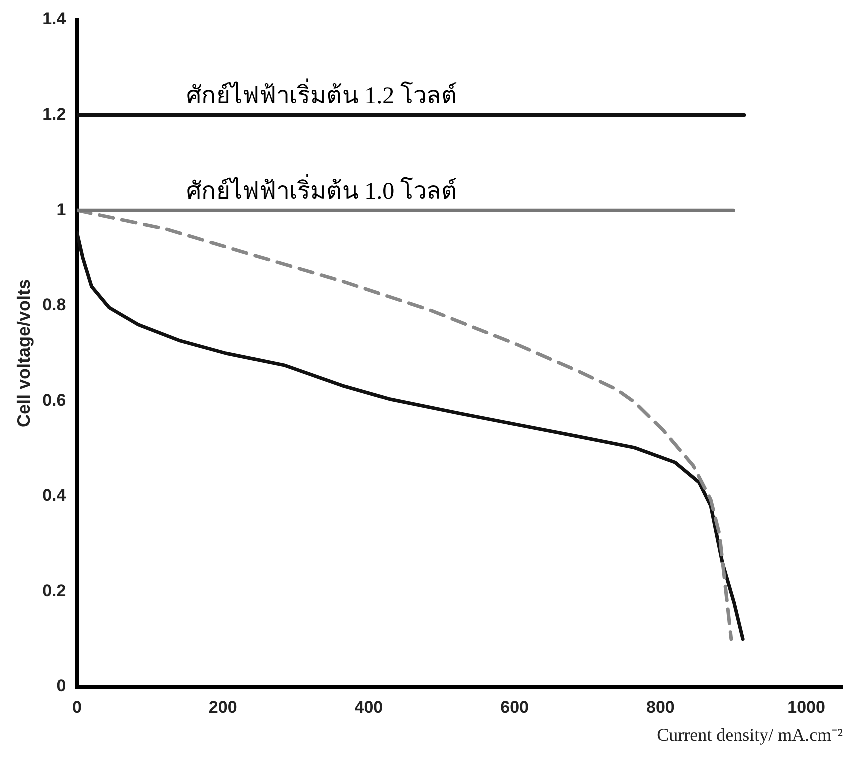 The width and height of the screenshot is (853, 761). What do you see at coordinates (54, 400) in the screenshot?
I see `y-tick-label: 0.6` at bounding box center [54, 400].